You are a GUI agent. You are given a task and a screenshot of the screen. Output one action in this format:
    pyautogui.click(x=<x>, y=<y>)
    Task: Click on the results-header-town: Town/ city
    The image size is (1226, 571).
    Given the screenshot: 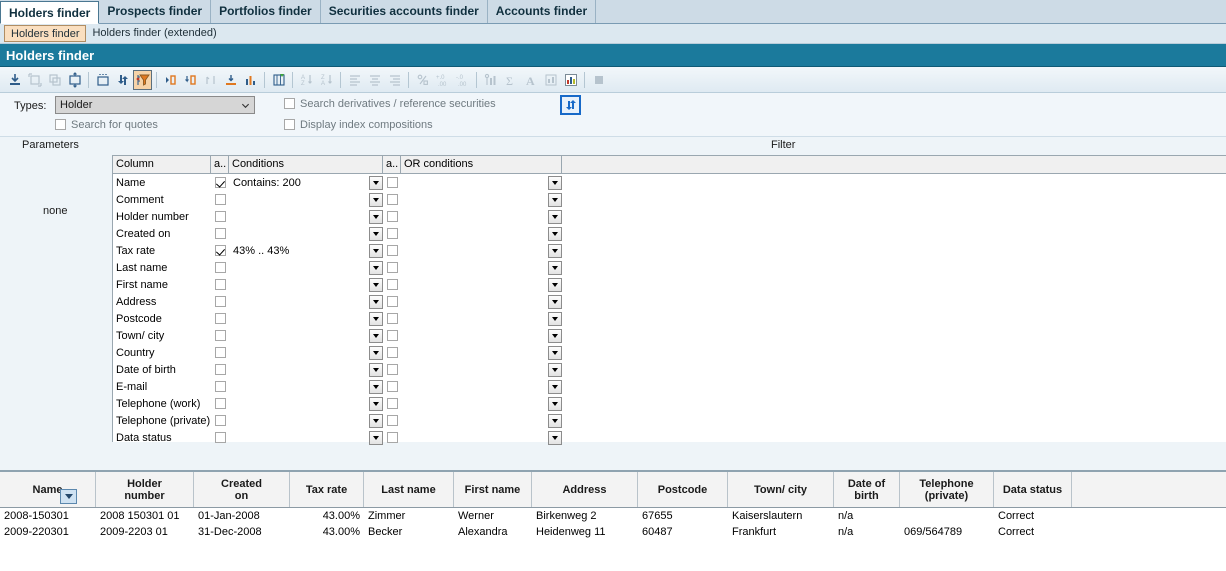 What is the action you would take?
    pyautogui.click(x=781, y=489)
    